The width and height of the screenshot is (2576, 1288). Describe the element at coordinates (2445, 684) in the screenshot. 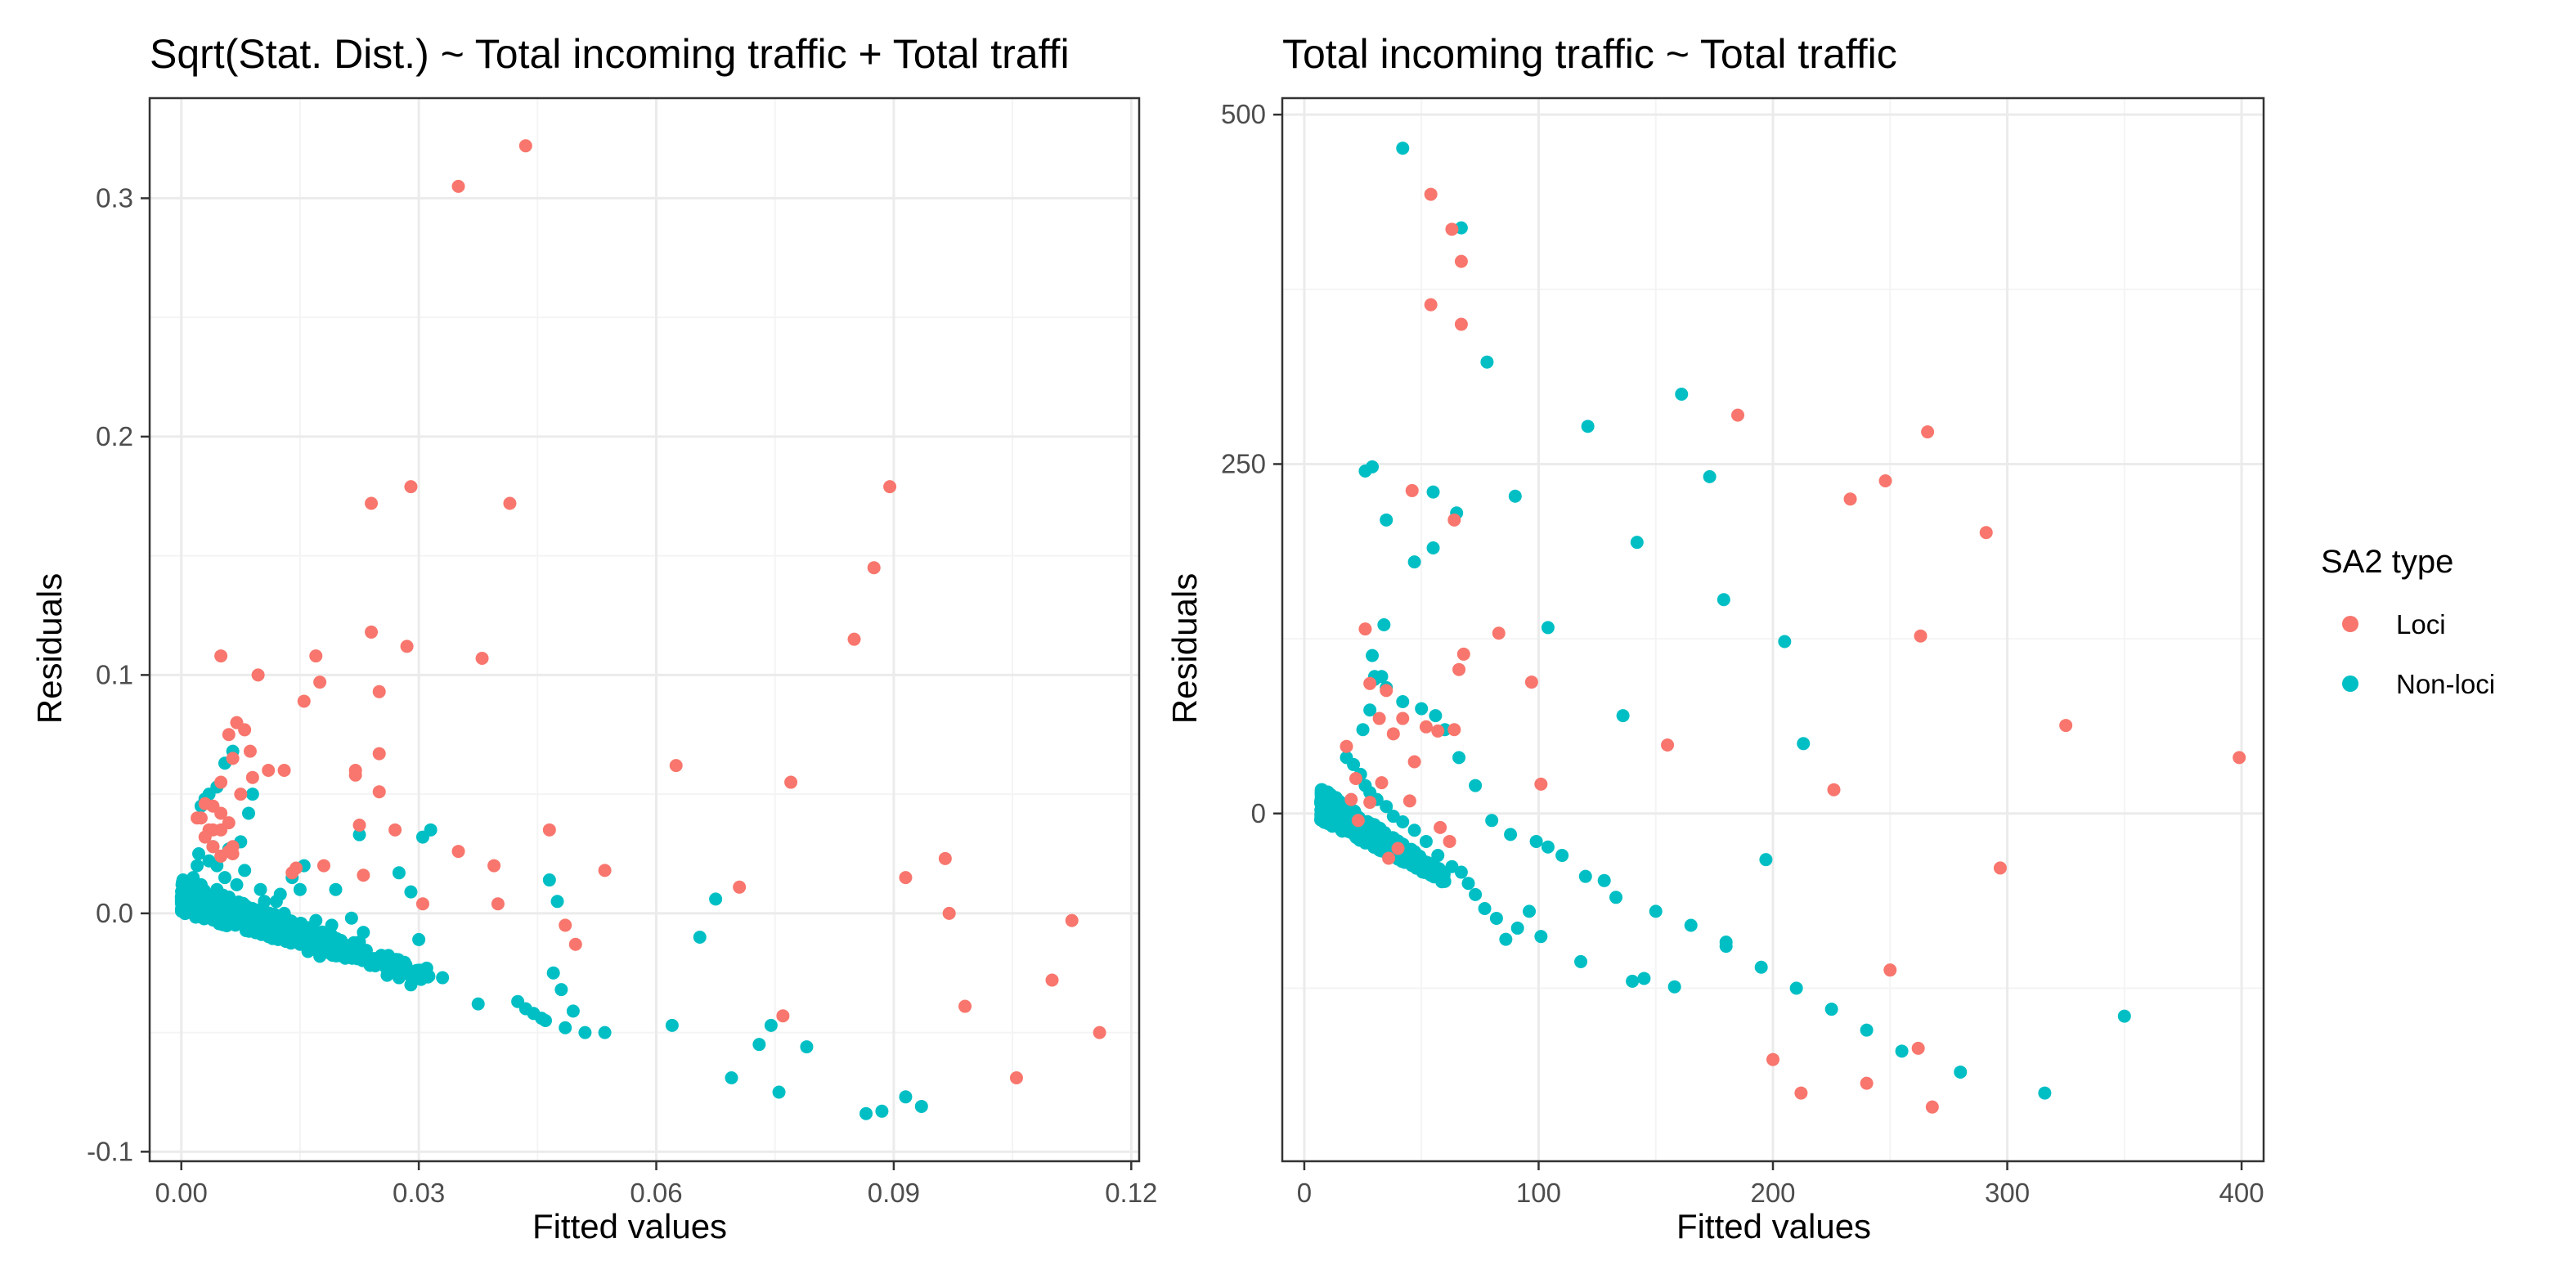

I see `legend-label-non-loci: Non-loci` at that location.